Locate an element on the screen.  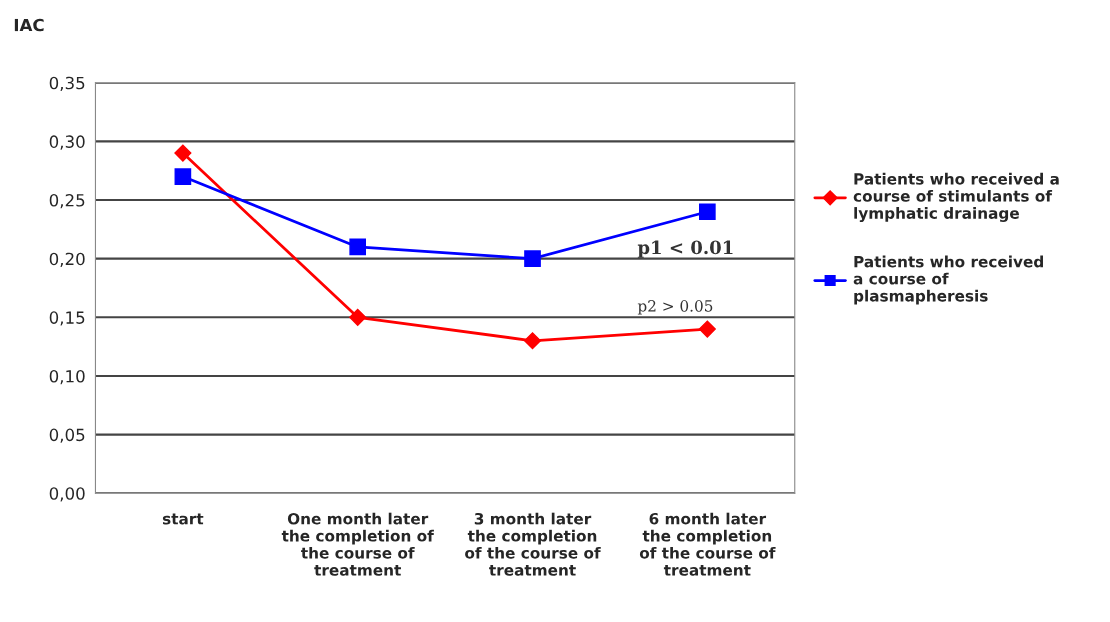
y-tick-label: 0,25 is located at coordinates (67, 201).